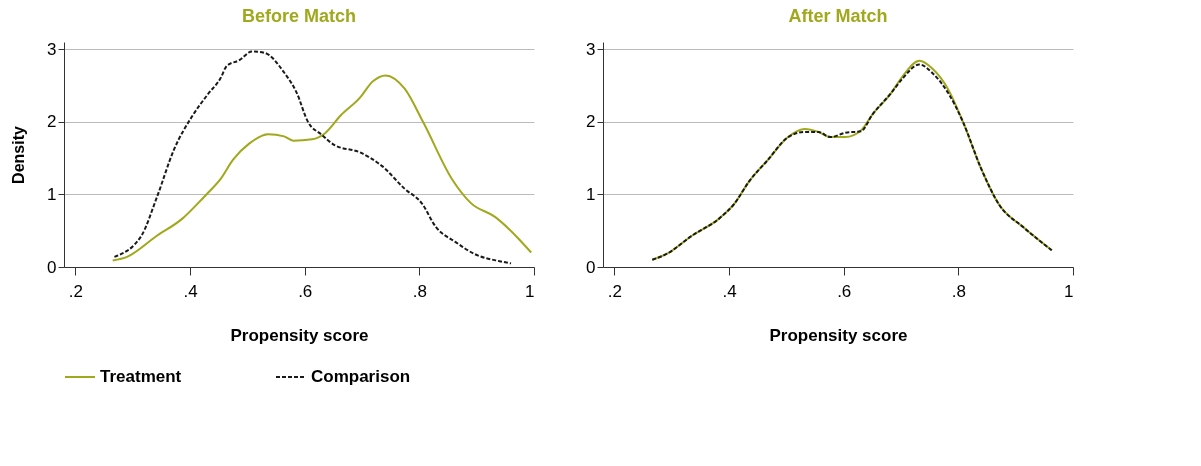 This screenshot has height=466, width=1201. I want to click on line-series, so click(322, 168).